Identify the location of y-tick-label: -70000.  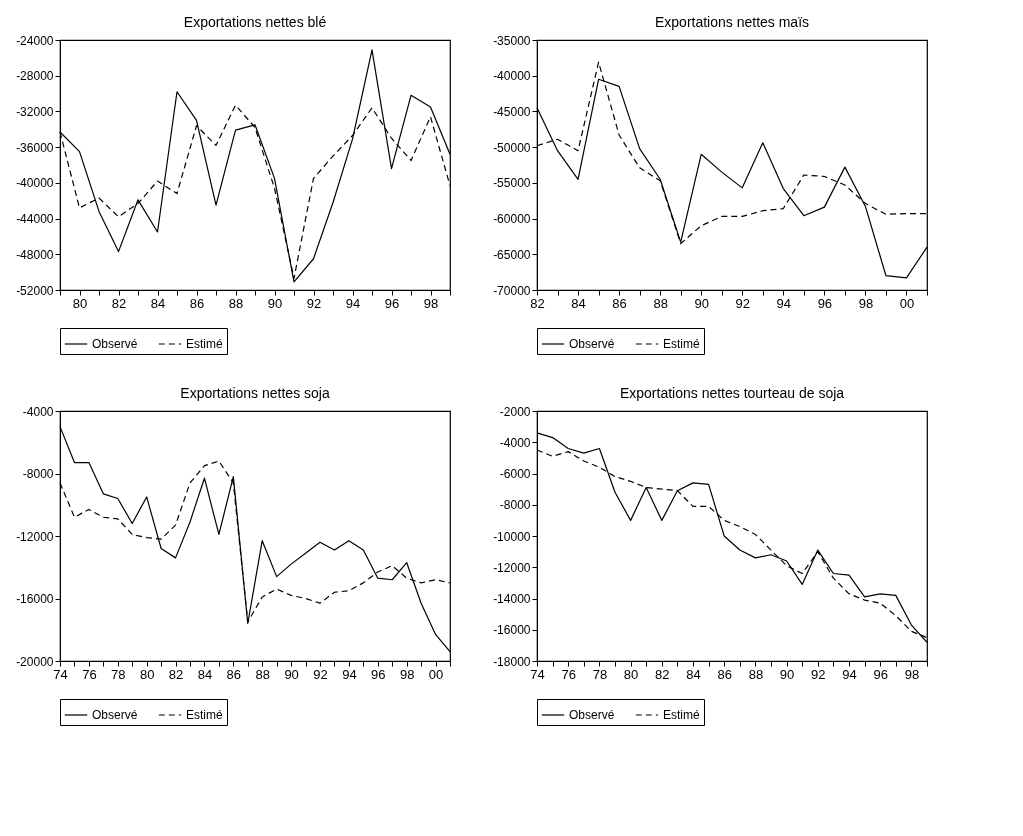
(512, 290).